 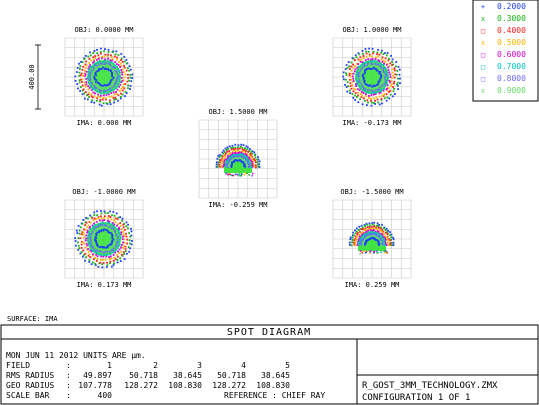 What do you see at coordinates (32, 319) in the screenshot?
I see `surface-label: SURFACE: IMA` at bounding box center [32, 319].